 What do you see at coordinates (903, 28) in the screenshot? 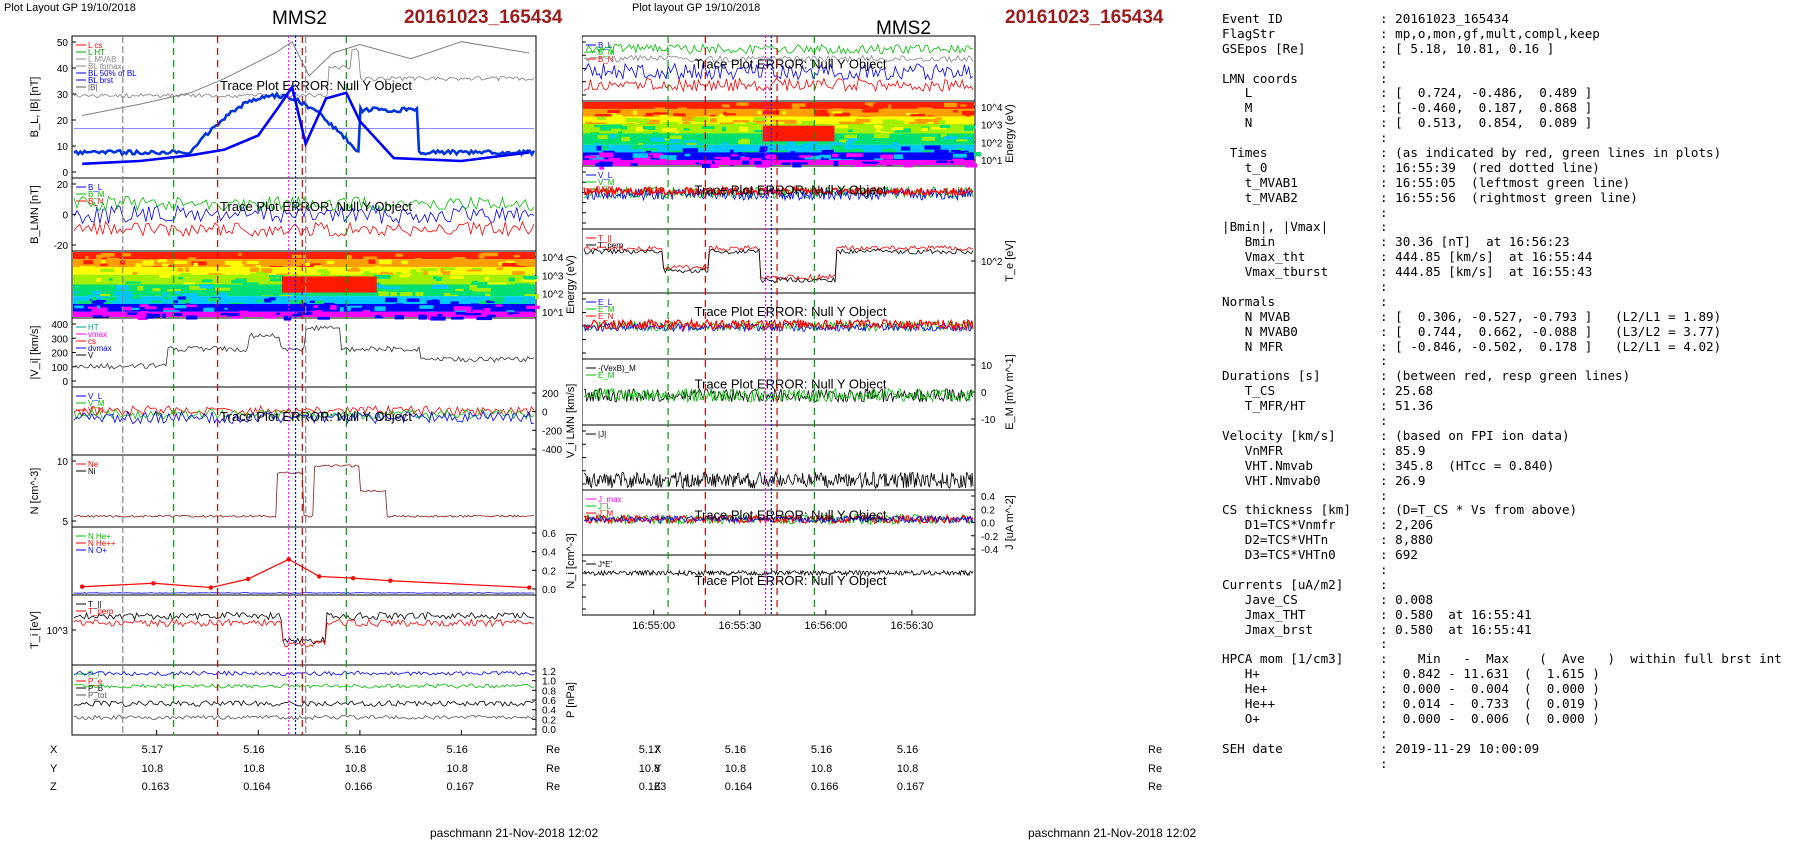
I see `right-spacecraft-title: MMS2` at bounding box center [903, 28].